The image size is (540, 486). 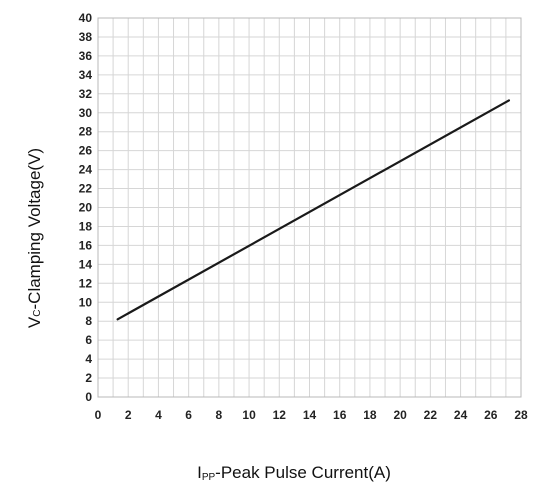 I want to click on y-tick-label: 32, so click(x=86, y=94).